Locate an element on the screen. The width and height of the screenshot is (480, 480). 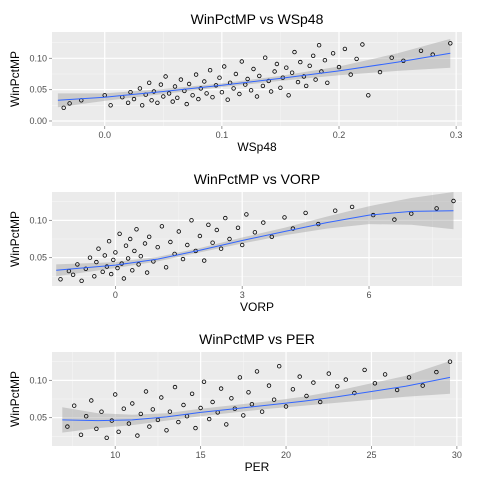
y-axis-title: WinPctMP is located at coordinates (15, 239).